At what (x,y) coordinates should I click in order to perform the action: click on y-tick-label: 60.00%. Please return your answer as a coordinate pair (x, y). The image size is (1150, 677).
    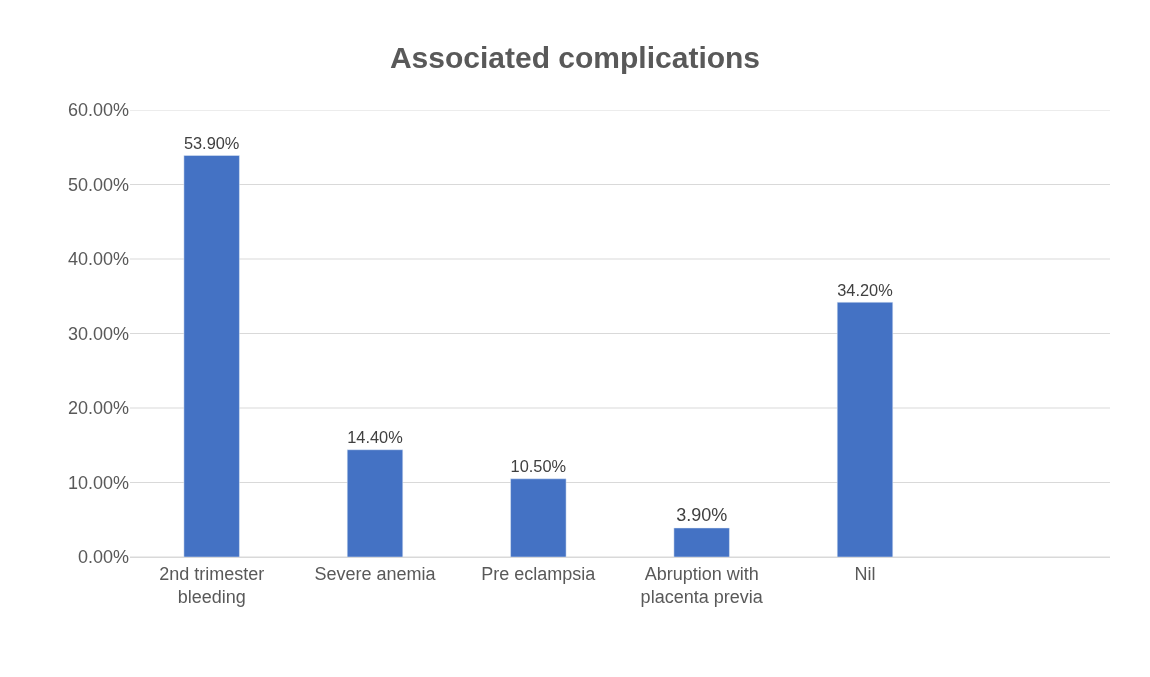
    Looking at the image, I should click on (98, 110).